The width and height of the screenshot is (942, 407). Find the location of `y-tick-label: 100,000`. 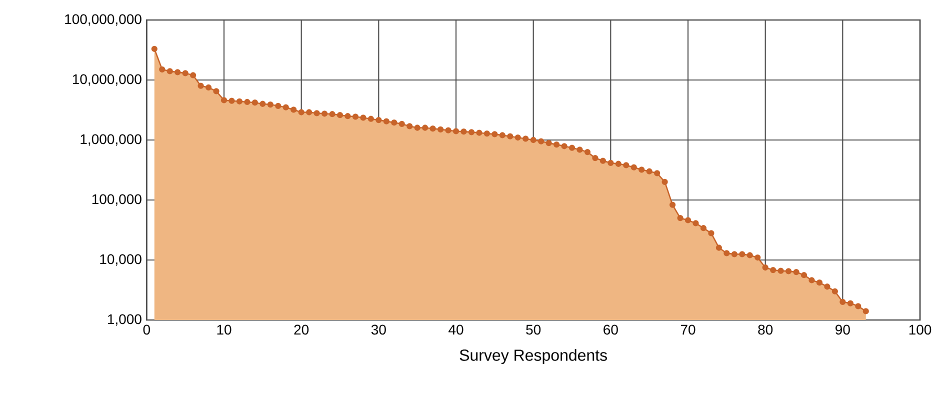

y-tick-label: 100,000 is located at coordinates (117, 200).